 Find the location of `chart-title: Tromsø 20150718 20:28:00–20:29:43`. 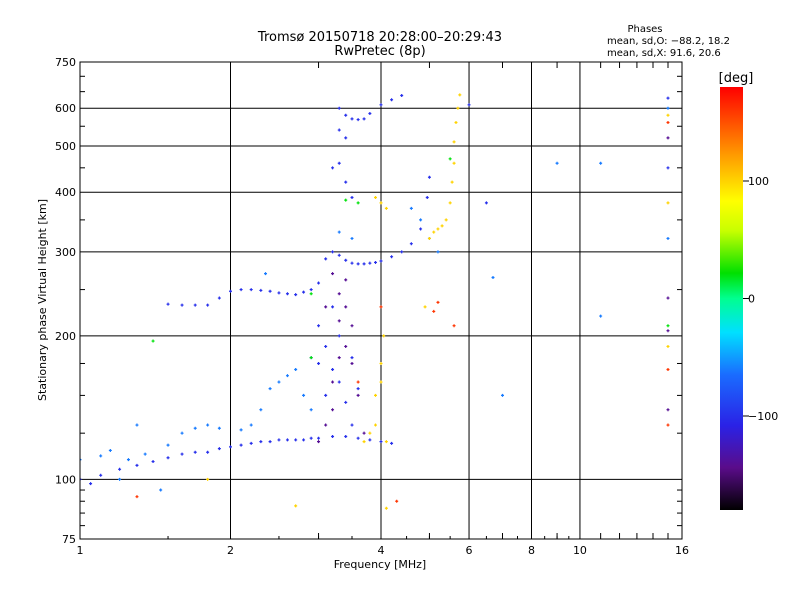

chart-title: Tromsø 20150718 20:28:00–20:29:43 is located at coordinates (379, 37).